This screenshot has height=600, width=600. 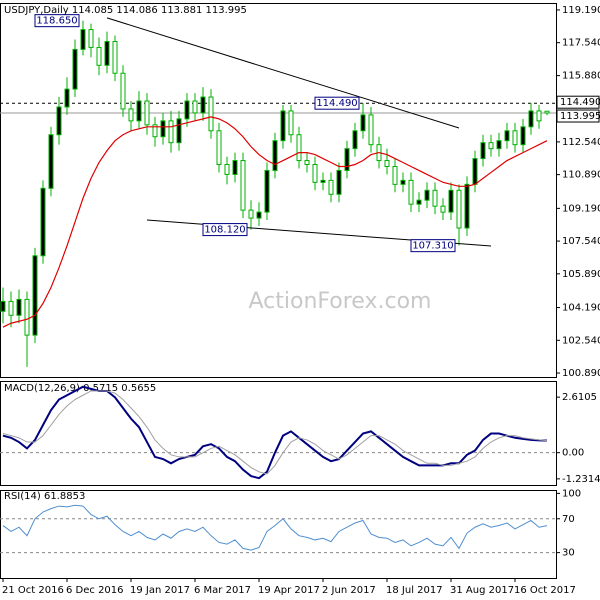 What do you see at coordinates (571, 493) in the screenshot?
I see `y-tick-label: 100` at bounding box center [571, 493].